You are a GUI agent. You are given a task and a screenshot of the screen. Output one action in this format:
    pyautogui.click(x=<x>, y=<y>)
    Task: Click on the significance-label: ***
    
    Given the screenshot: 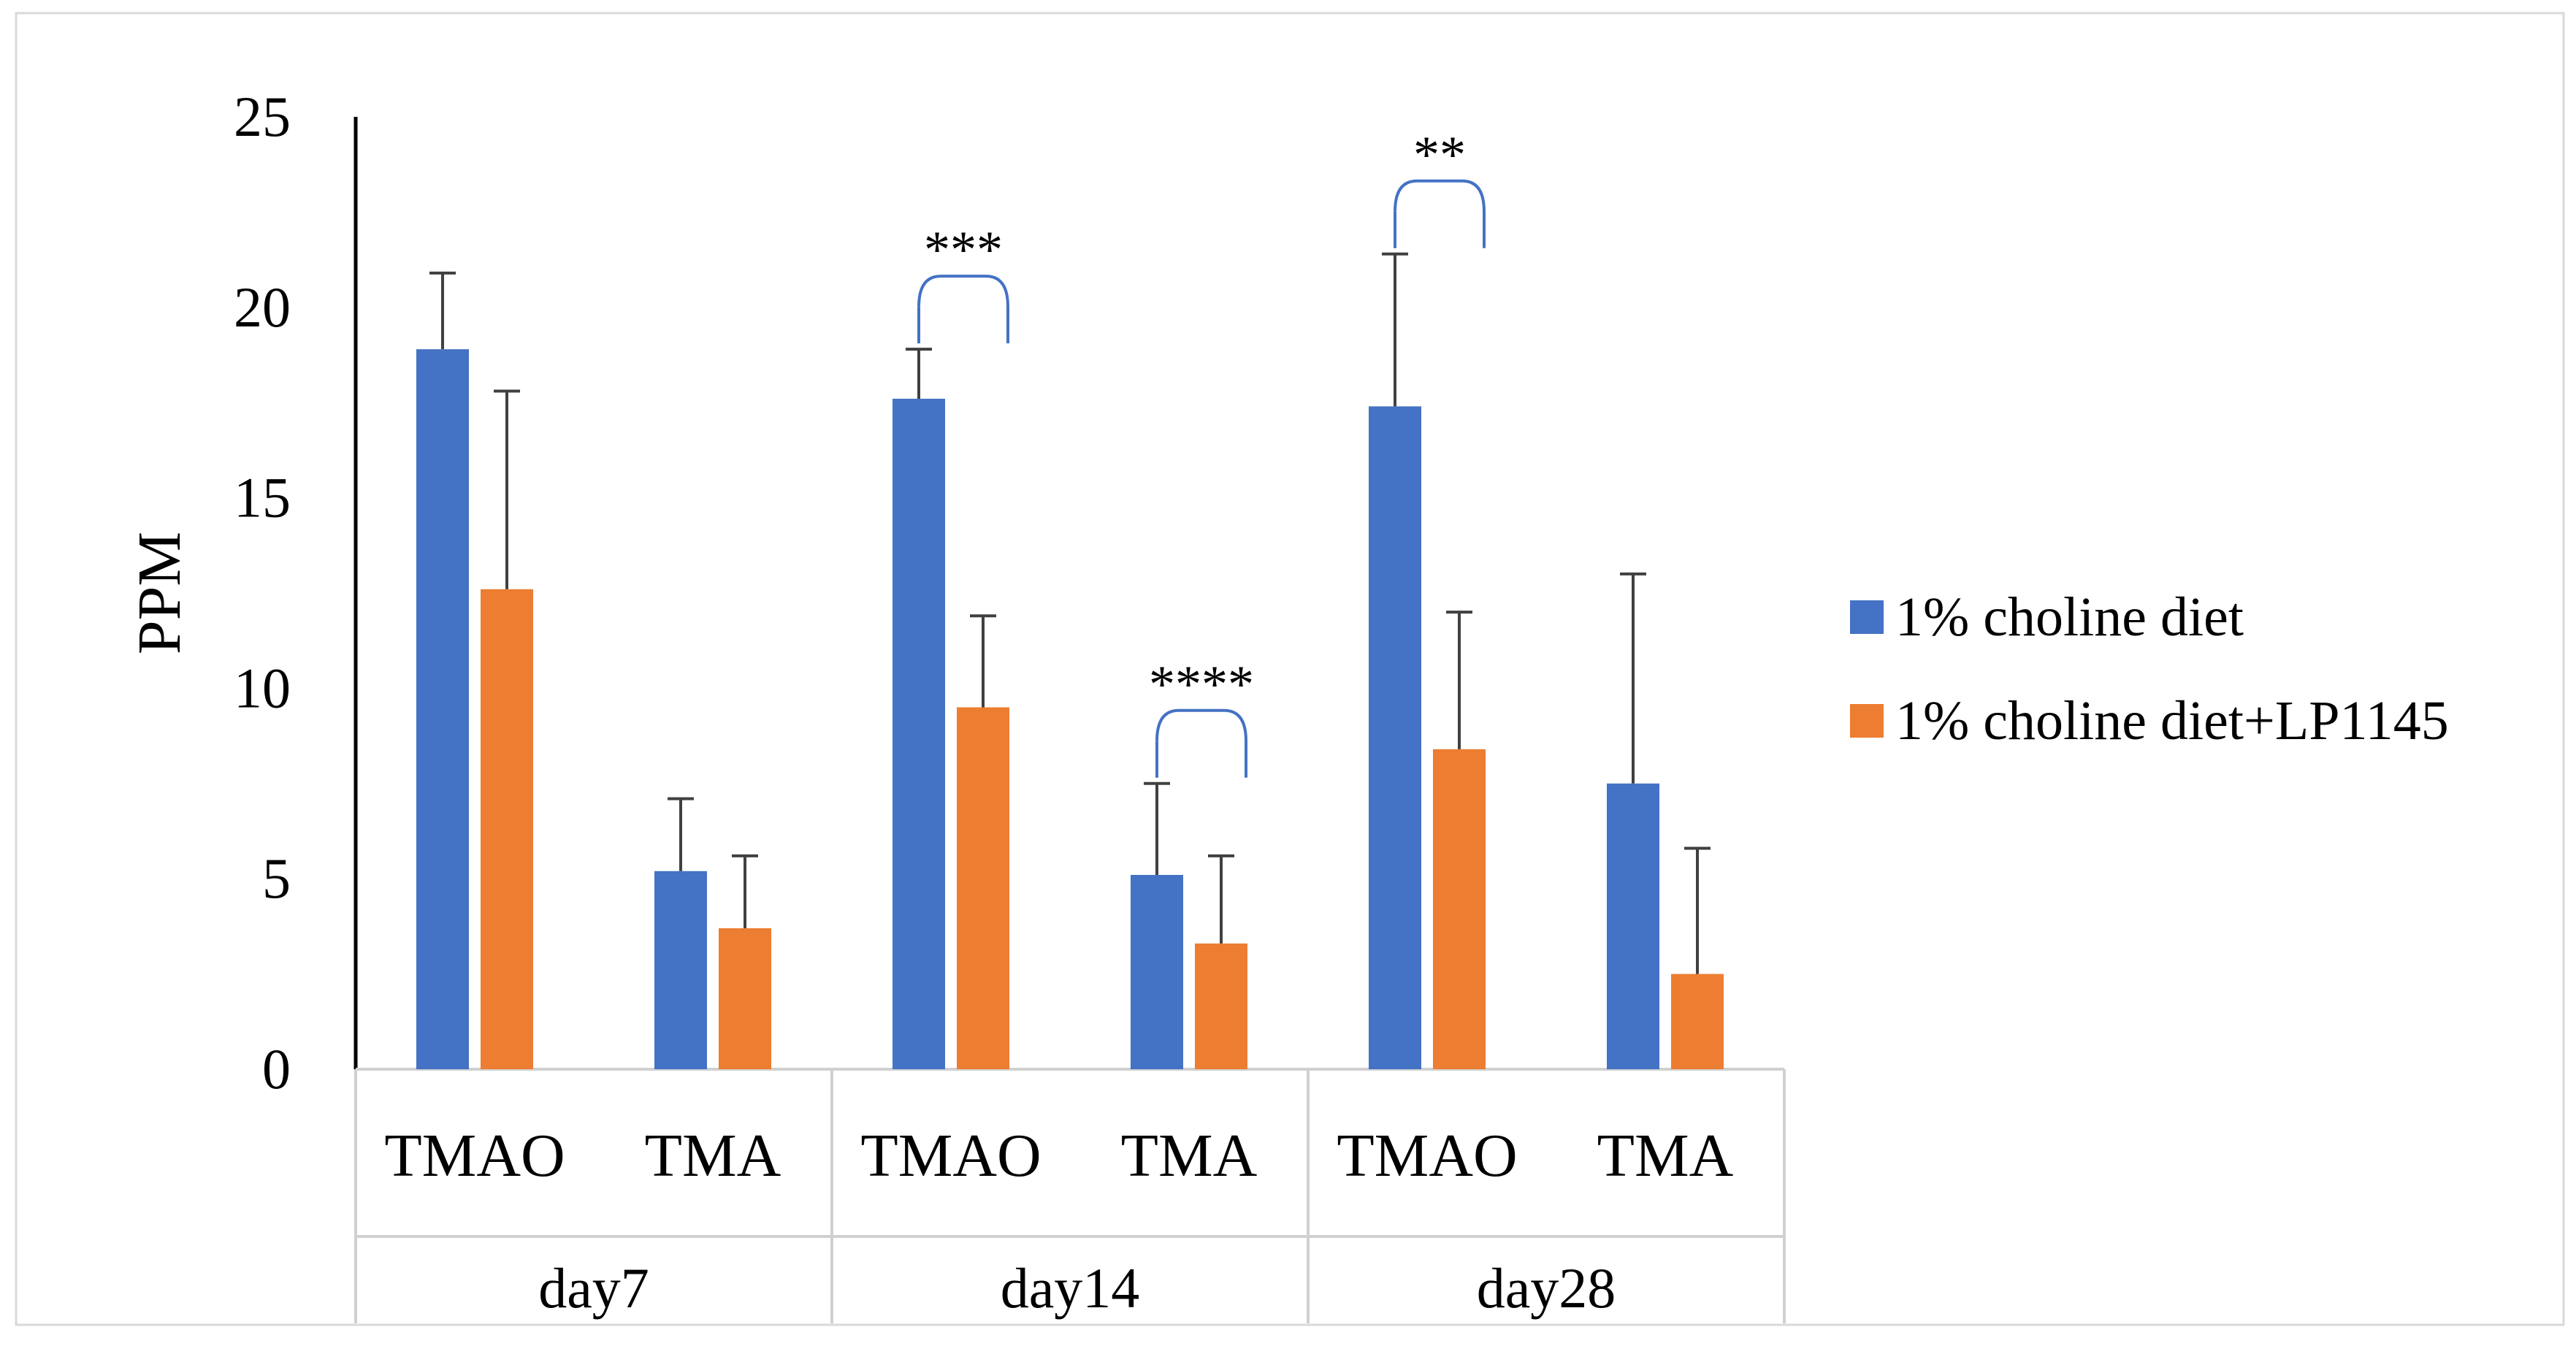 What is the action you would take?
    pyautogui.click(x=963, y=250)
    